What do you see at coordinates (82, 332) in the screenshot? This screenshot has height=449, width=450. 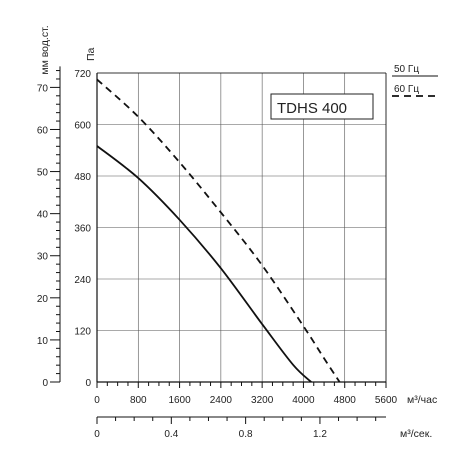 I see `pa-tick-label: 120` at bounding box center [82, 332].